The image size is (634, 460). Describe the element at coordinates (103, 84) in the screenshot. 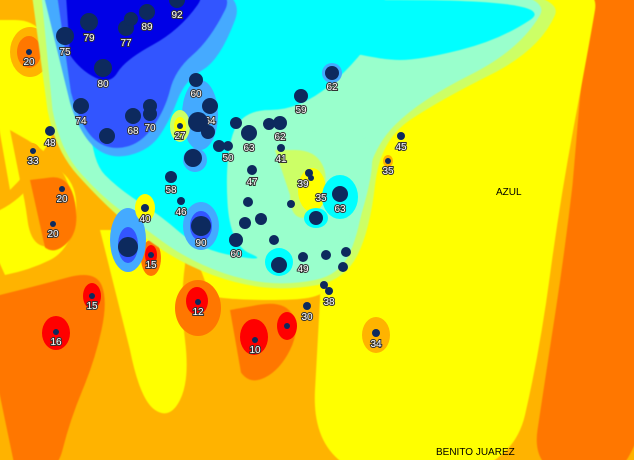

I see `point-value-label: 80` at that location.